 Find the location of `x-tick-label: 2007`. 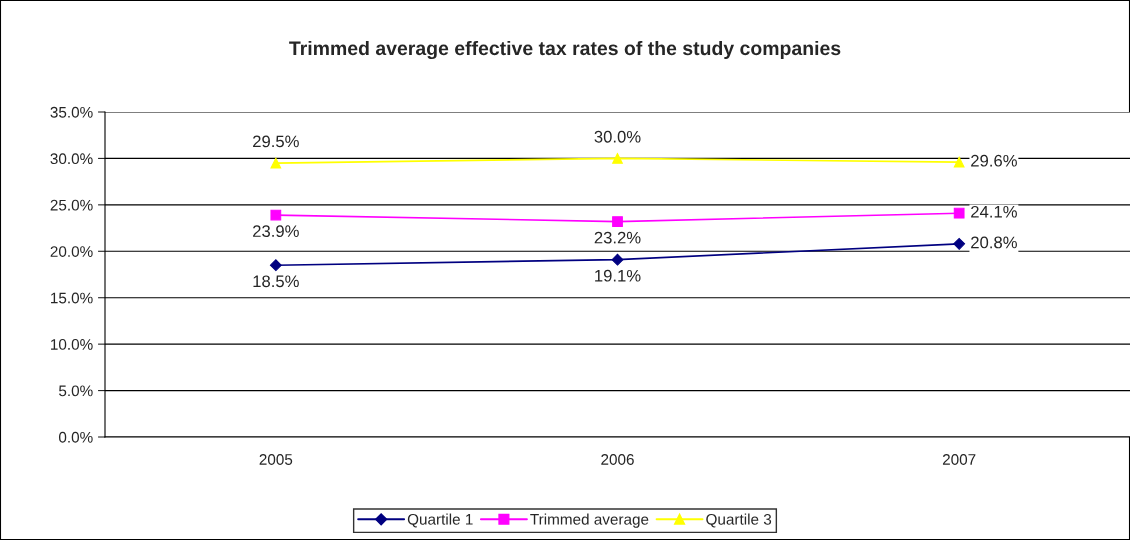

x-tick-label: 2007 is located at coordinates (959, 459).